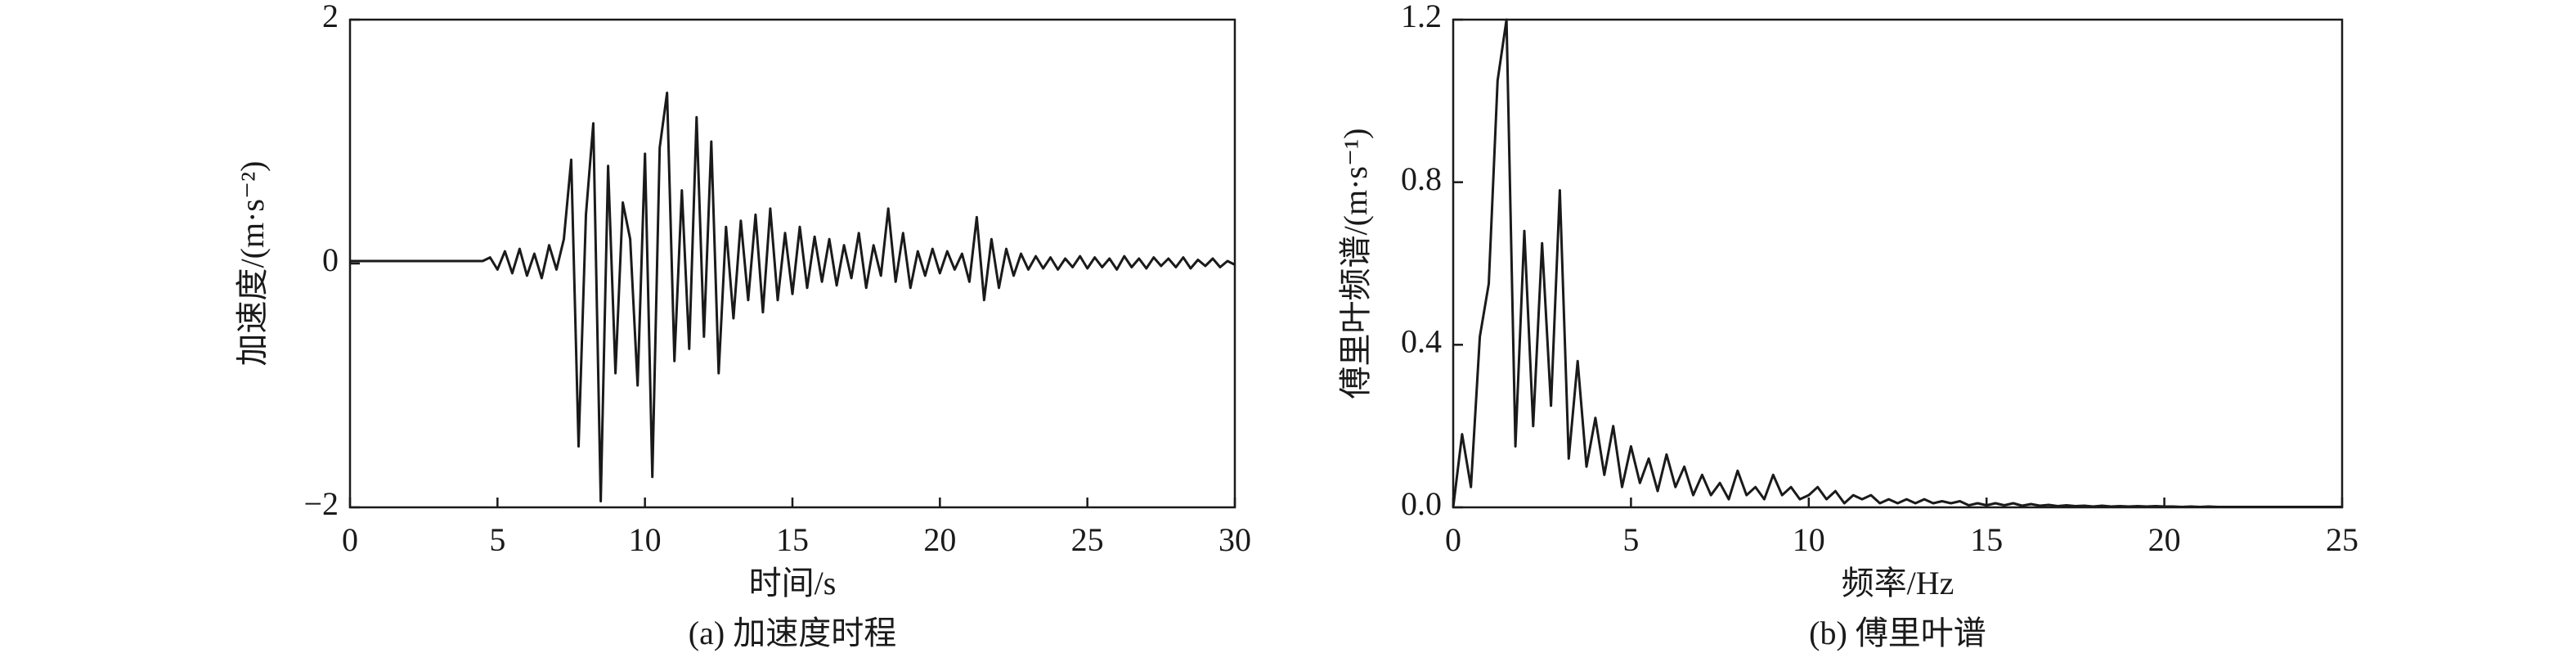 This screenshot has height=662, width=2576. Describe the element at coordinates (330, 17) in the screenshot. I see `y-tick-label: 2` at that location.